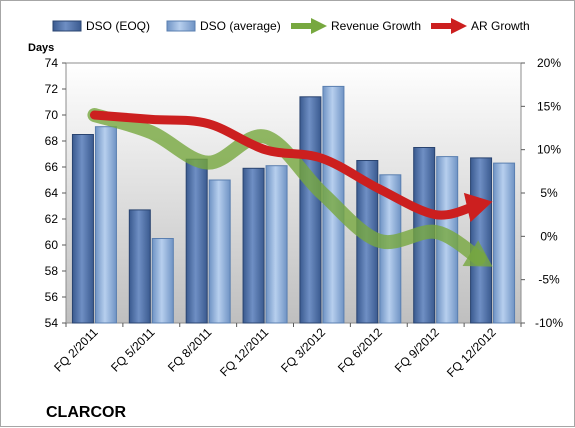 The width and height of the screenshot is (575, 428). Describe the element at coordinates (360, 350) in the screenshot. I see `x-axis-tick-label: FQ 6/2012` at that location.